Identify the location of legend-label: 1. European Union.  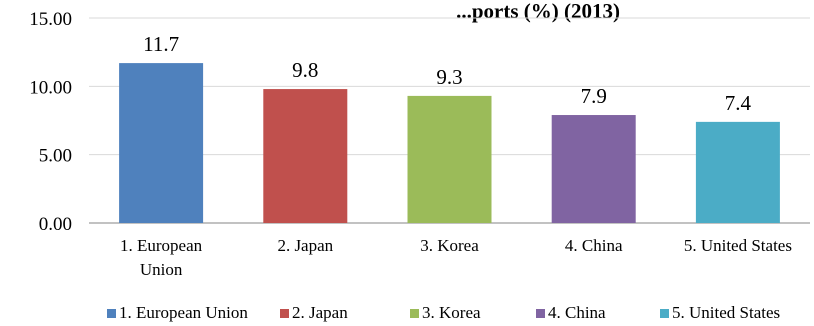
(183, 312).